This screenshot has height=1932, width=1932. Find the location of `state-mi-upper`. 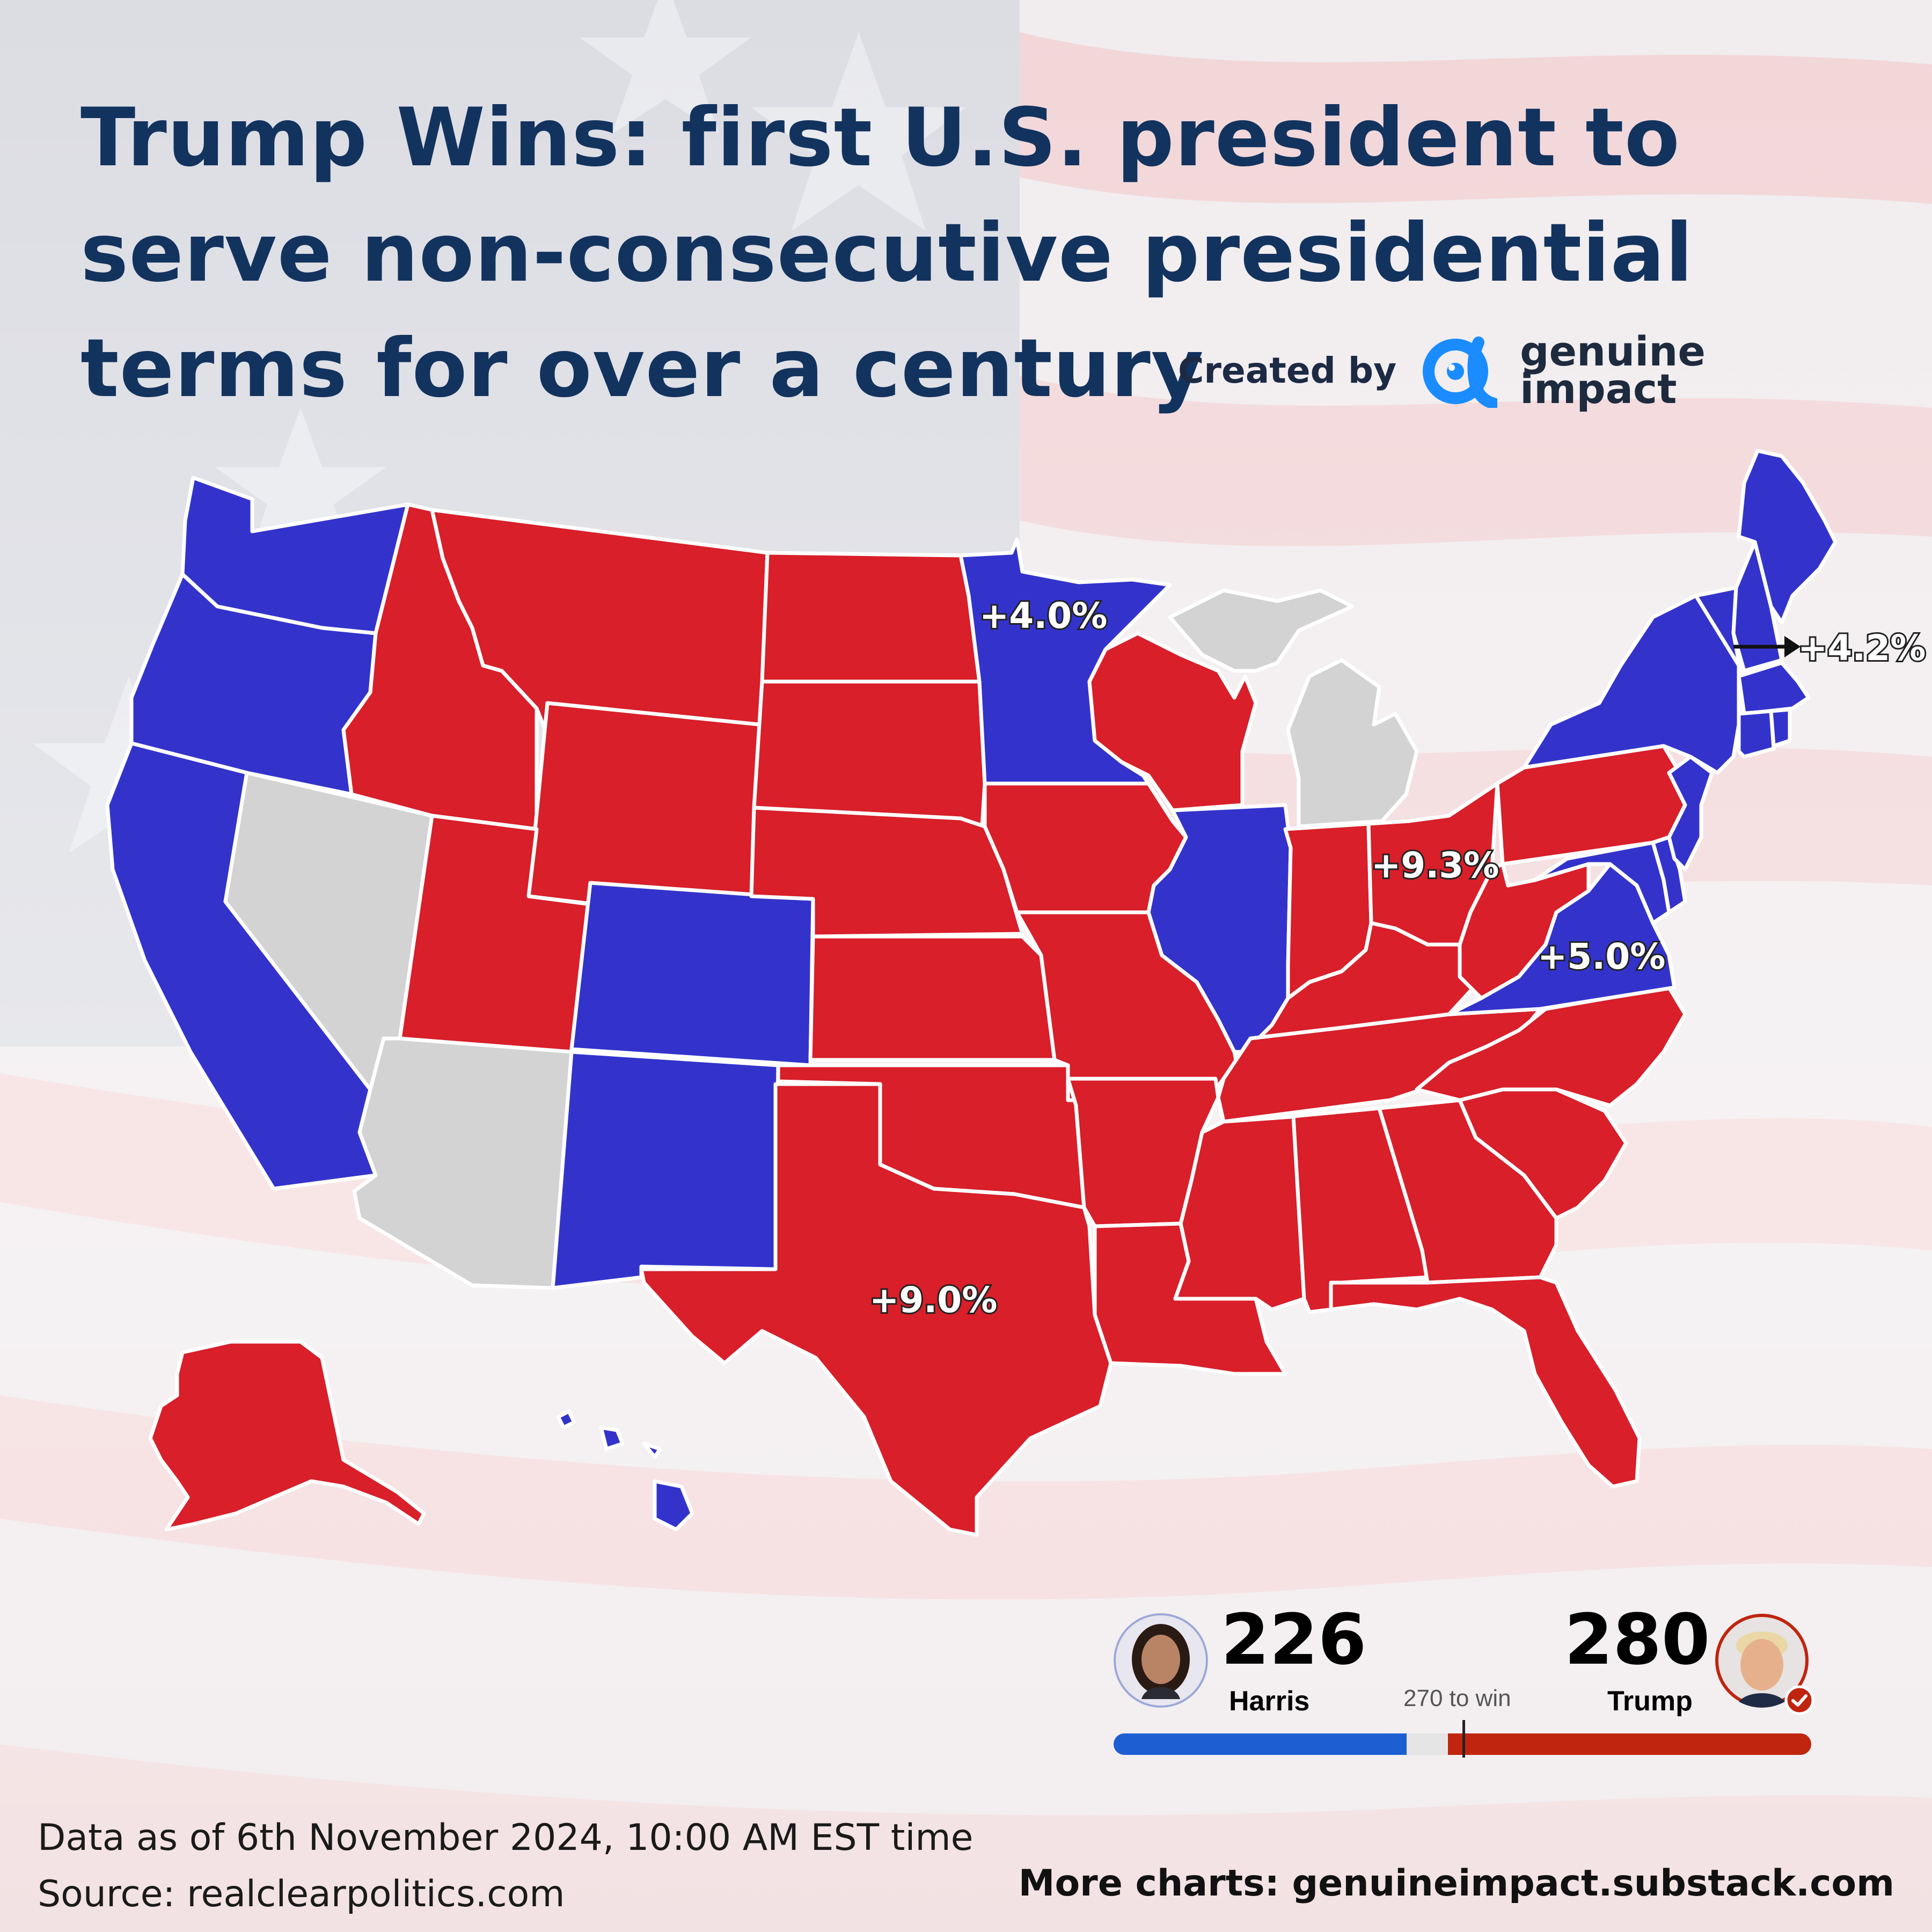

state-mi-upper is located at coordinates (1261, 630).